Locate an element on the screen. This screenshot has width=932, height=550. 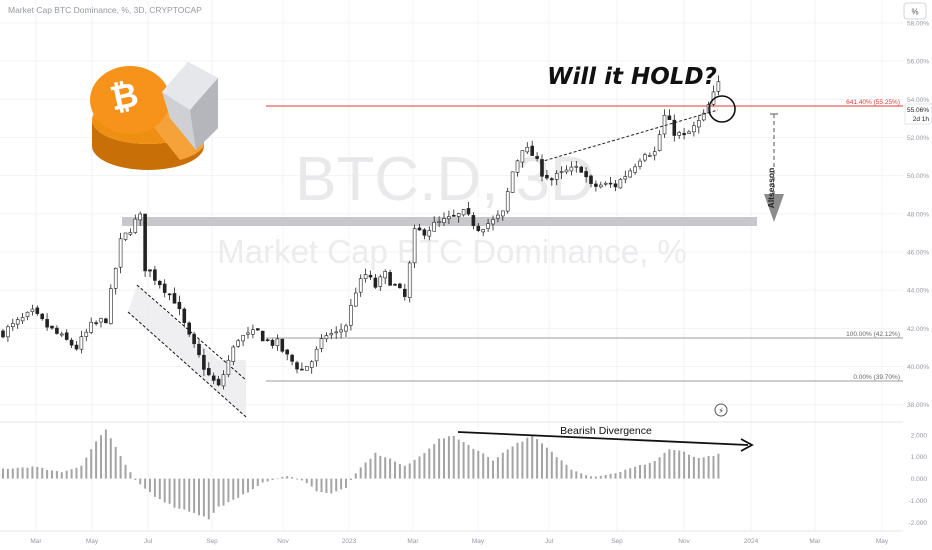
price-tick-label: 44.00% is located at coordinates (918, 291).